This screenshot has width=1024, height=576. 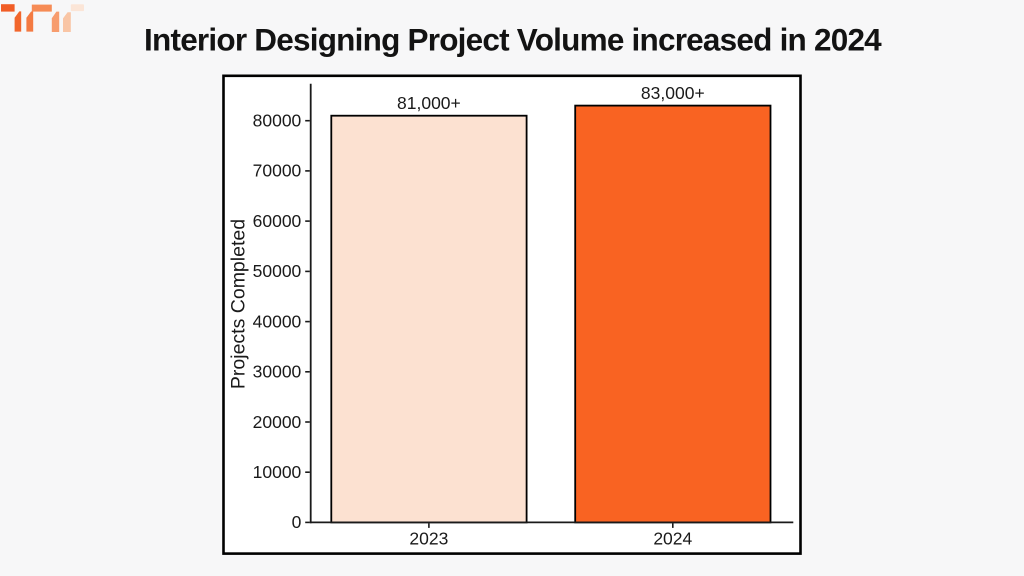 What do you see at coordinates (277, 472) in the screenshot?
I see `svg-text: 10000` at bounding box center [277, 472].